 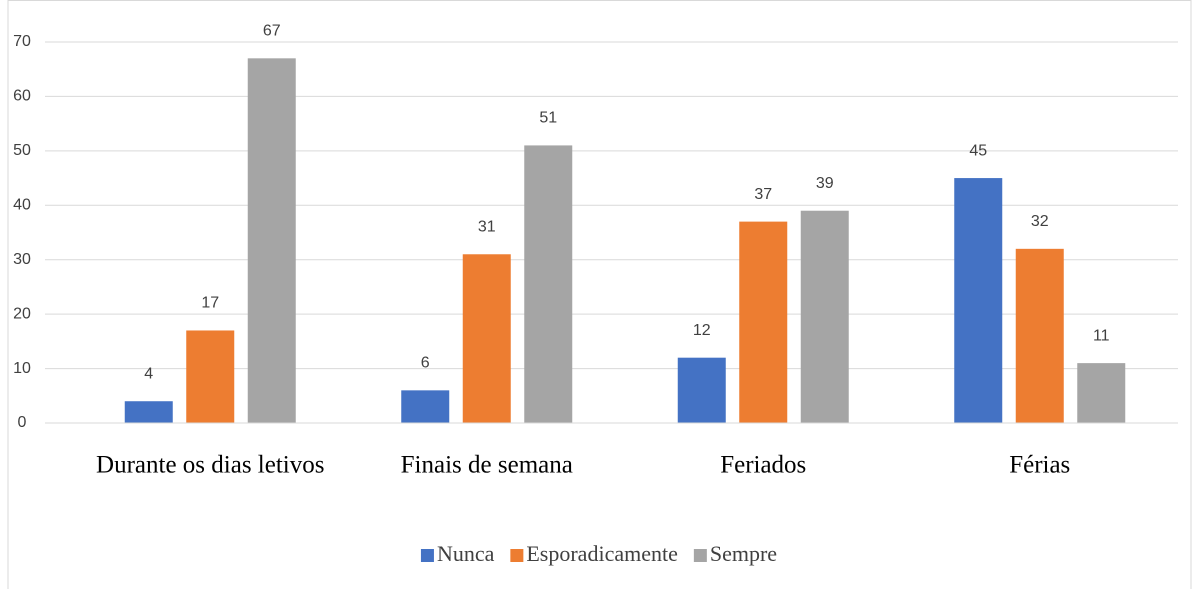 I want to click on y-tick-label: 70, so click(x=22, y=41).